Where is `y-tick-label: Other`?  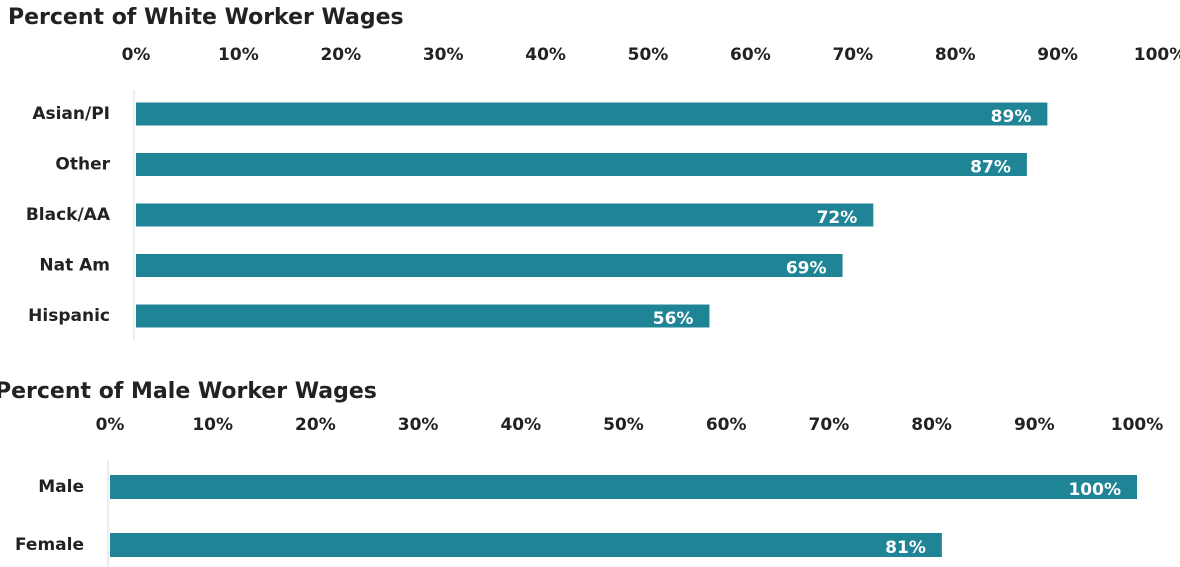 y-tick-label: Other is located at coordinates (82, 165).